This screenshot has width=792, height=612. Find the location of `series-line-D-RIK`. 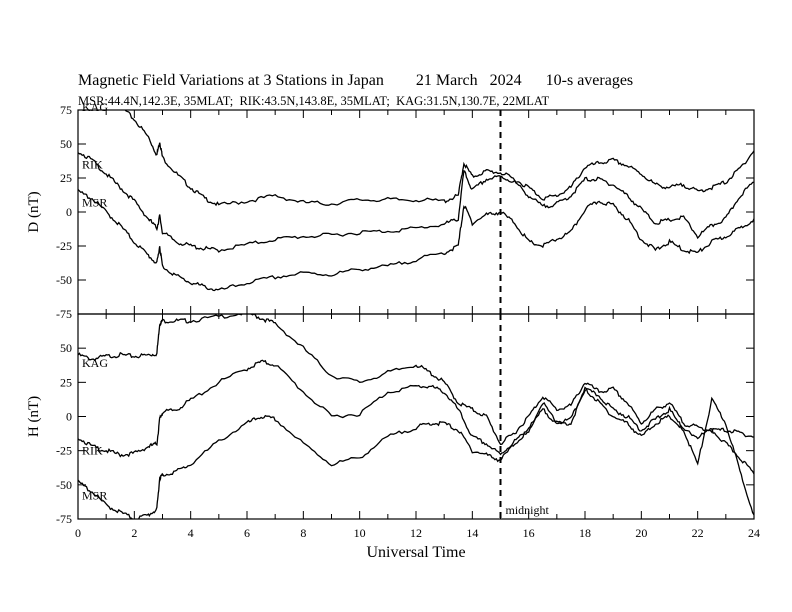

series-line-D-RIK is located at coordinates (416, 202).